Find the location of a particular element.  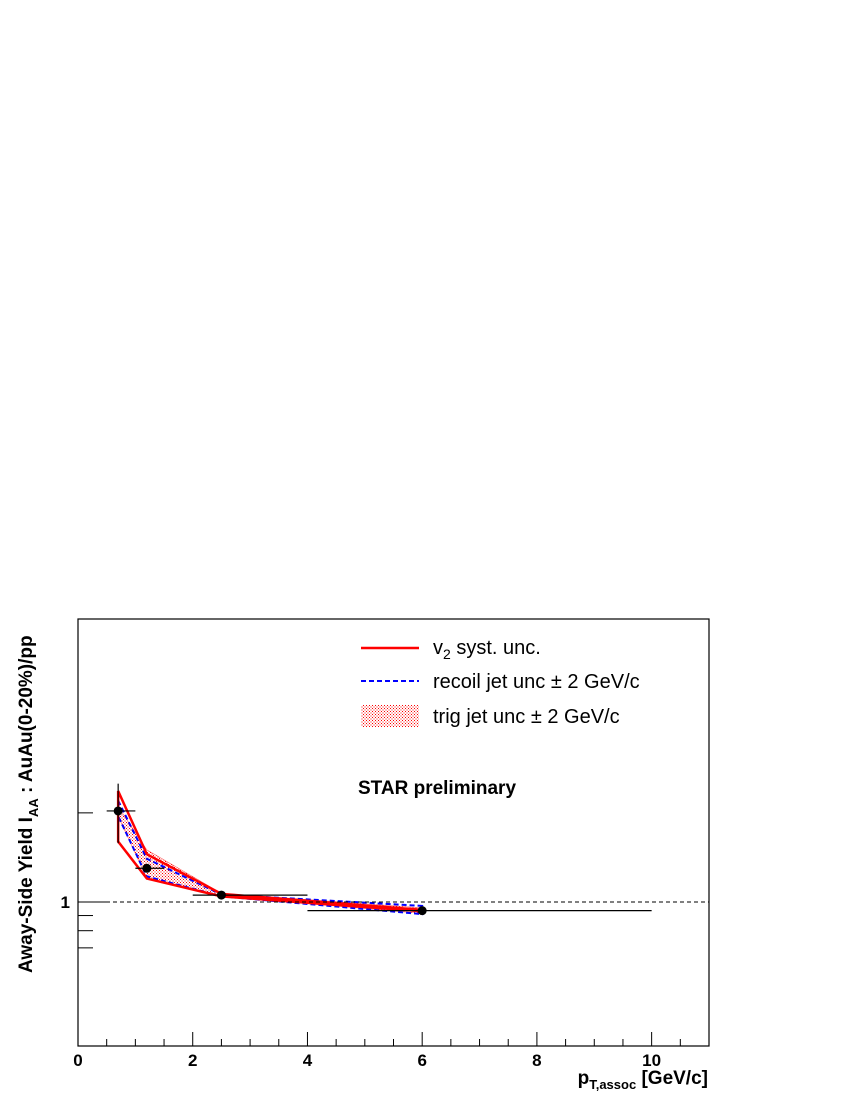

legend-label-v2: v2 syst. unc. is located at coordinates (487, 649).